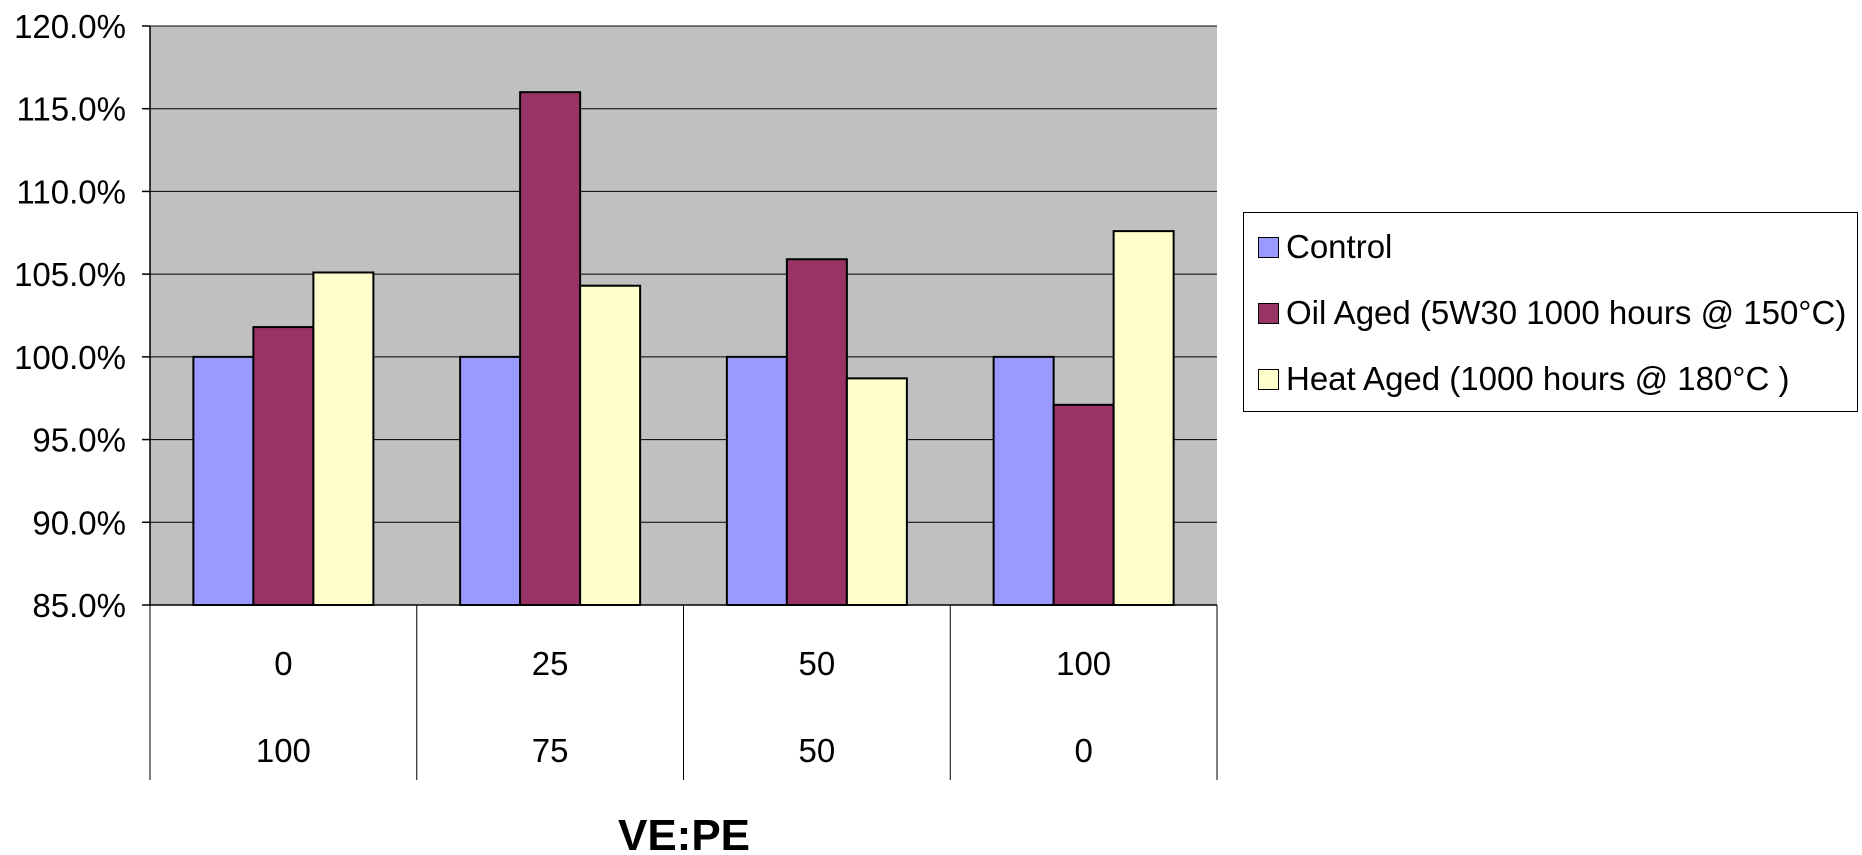 The width and height of the screenshot is (1862, 855). Describe the element at coordinates (550, 663) in the screenshot. I see `x-category-label-ve: 25` at that location.